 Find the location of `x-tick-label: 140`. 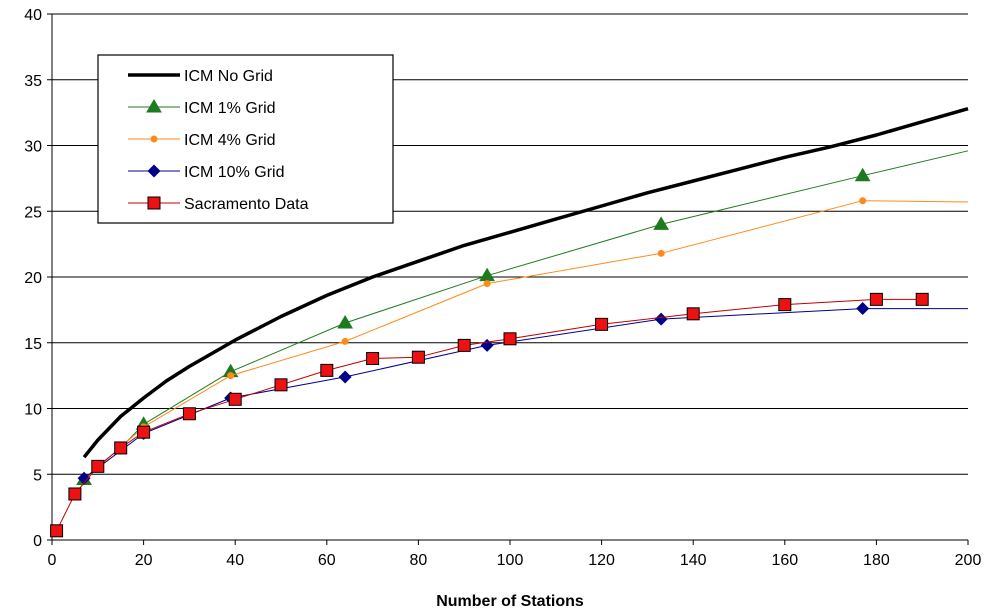

x-tick-label: 140 is located at coordinates (693, 560).